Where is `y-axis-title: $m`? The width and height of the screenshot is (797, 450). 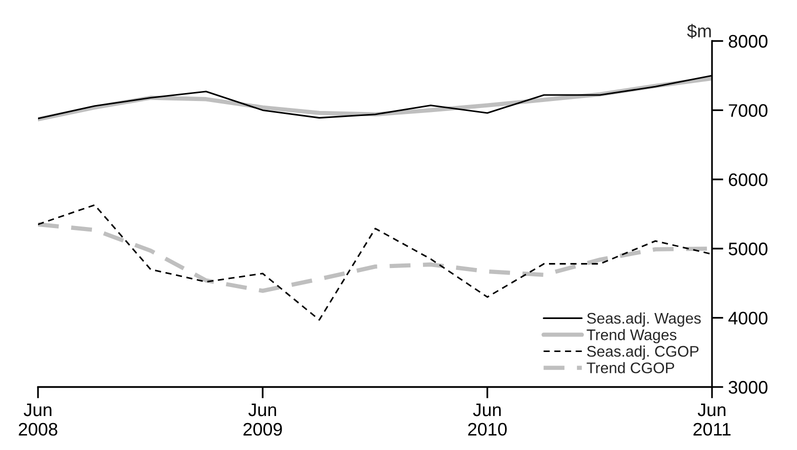
y-axis-title: $m is located at coordinates (699, 31).